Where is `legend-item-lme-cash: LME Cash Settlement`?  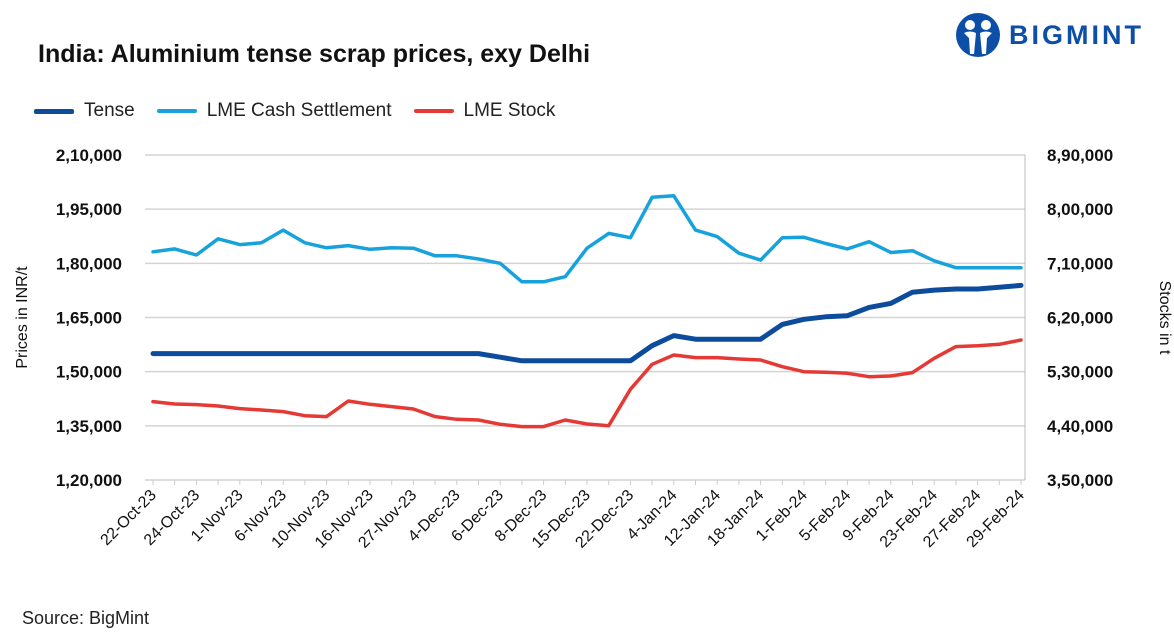 legend-item-lme-cash: LME Cash Settlement is located at coordinates (274, 111).